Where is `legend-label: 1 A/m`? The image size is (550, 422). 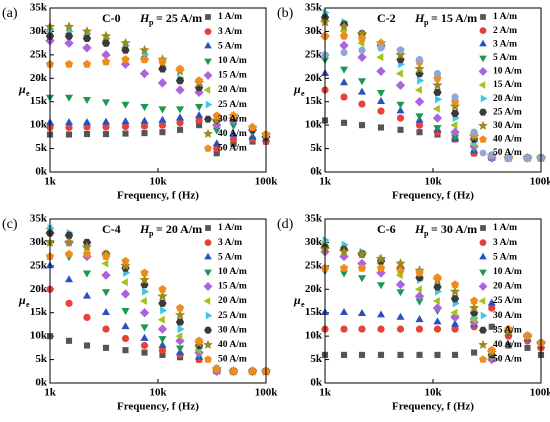 legend-label: 1 A/m is located at coordinates (230, 228).